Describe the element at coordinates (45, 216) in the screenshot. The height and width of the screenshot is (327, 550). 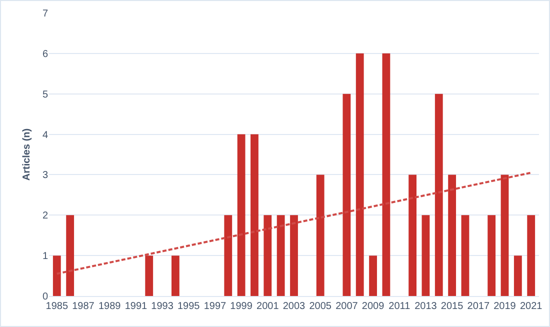
I see `y-tick-label: 2` at that location.